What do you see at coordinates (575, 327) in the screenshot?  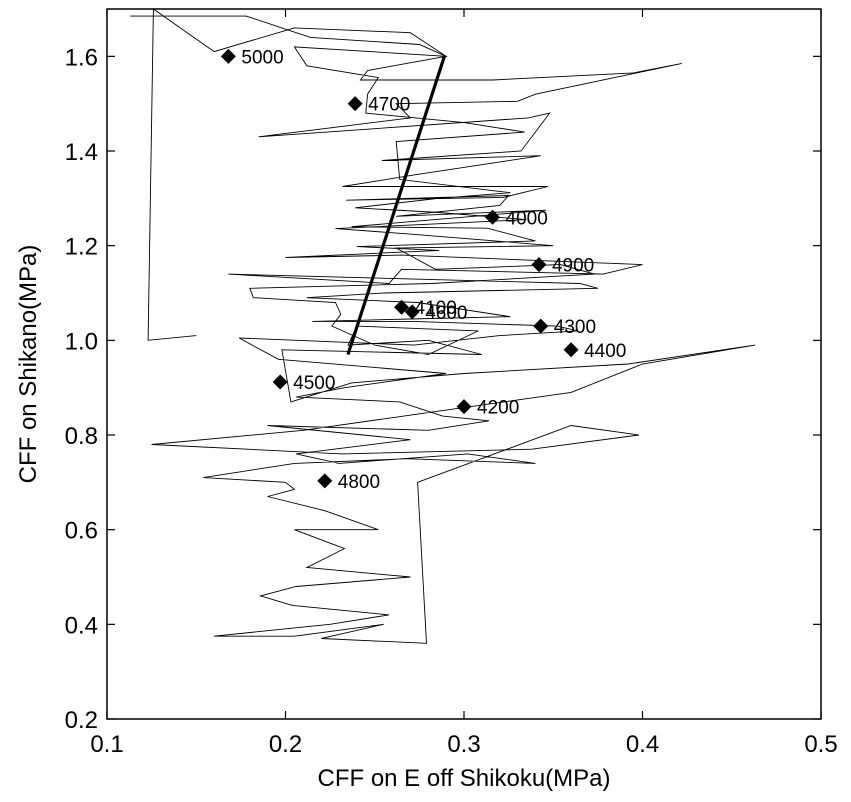 I see `data-point-label-4300: 4300` at bounding box center [575, 327].